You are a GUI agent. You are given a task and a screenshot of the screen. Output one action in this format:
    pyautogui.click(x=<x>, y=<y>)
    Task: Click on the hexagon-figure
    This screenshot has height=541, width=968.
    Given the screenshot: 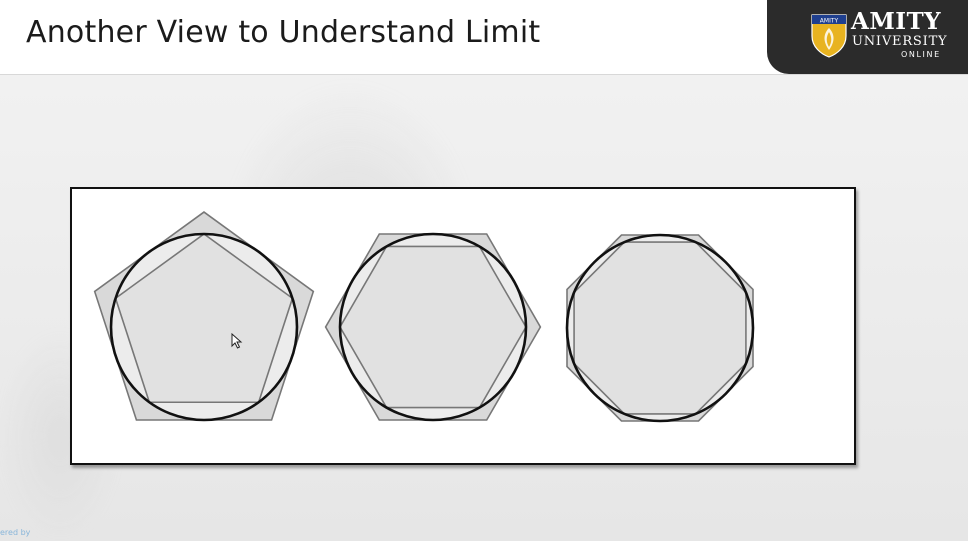 What is the action you would take?
    pyautogui.click(x=433, y=327)
    